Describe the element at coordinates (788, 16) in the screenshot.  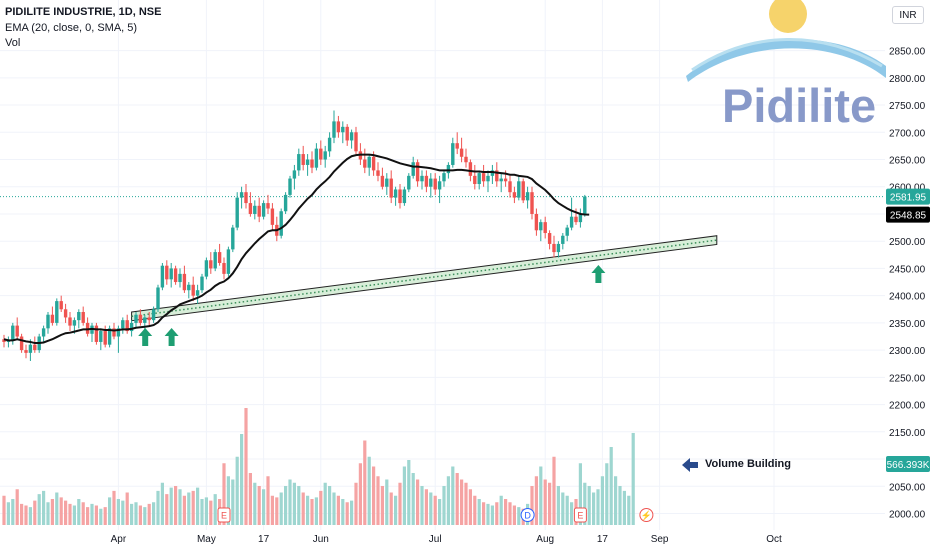
I see `sun-icon` at that location.